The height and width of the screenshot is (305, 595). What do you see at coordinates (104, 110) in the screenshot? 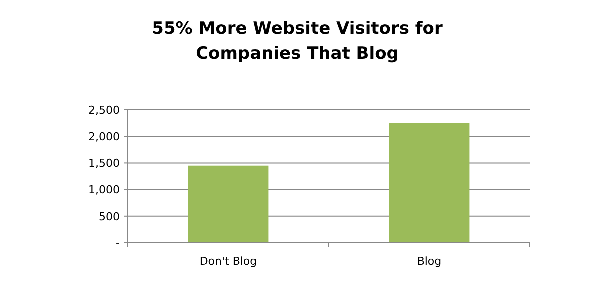
I see `y-tick-label: 2,500` at bounding box center [104, 110].